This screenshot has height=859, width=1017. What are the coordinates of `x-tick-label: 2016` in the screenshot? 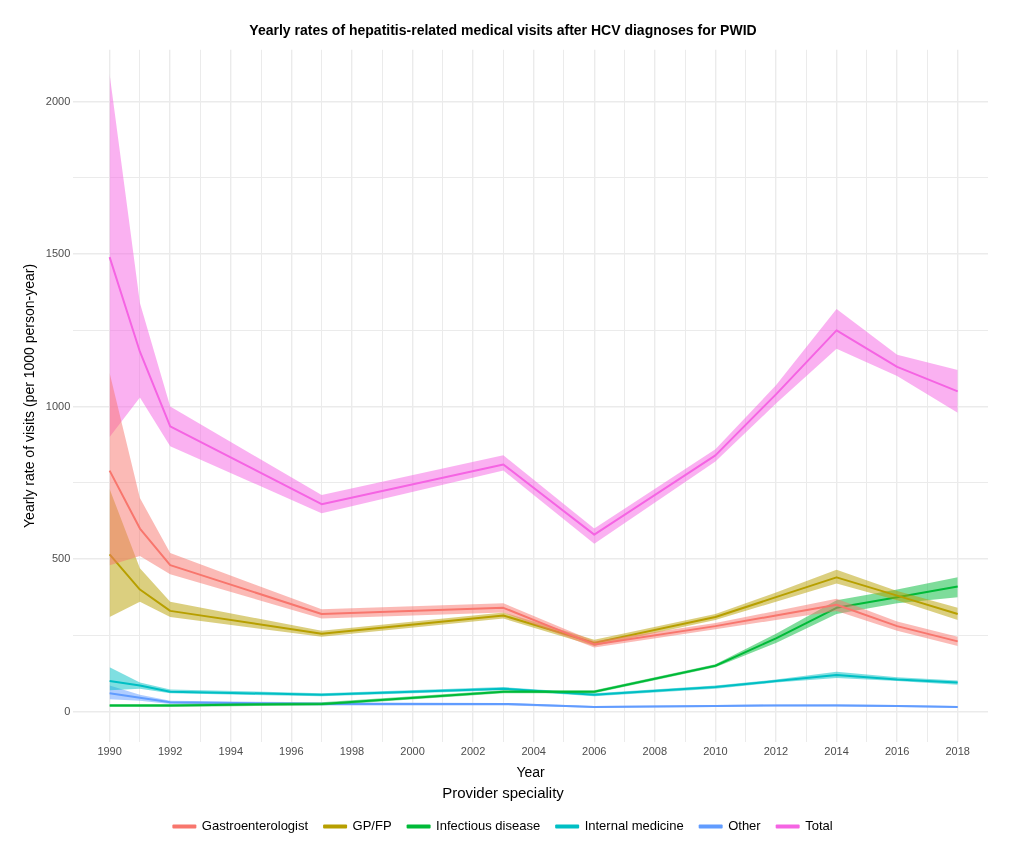 It's located at (897, 750).